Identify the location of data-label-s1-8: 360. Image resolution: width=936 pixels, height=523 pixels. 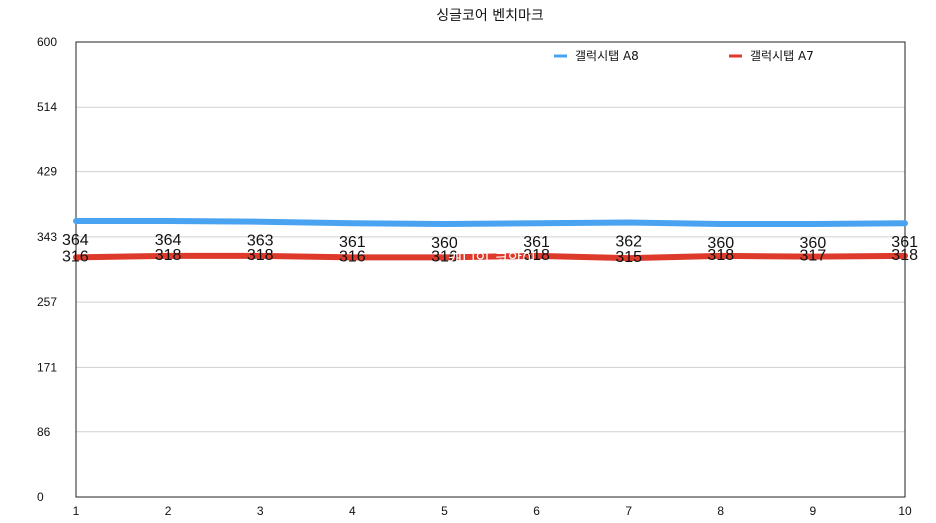
(720, 243).